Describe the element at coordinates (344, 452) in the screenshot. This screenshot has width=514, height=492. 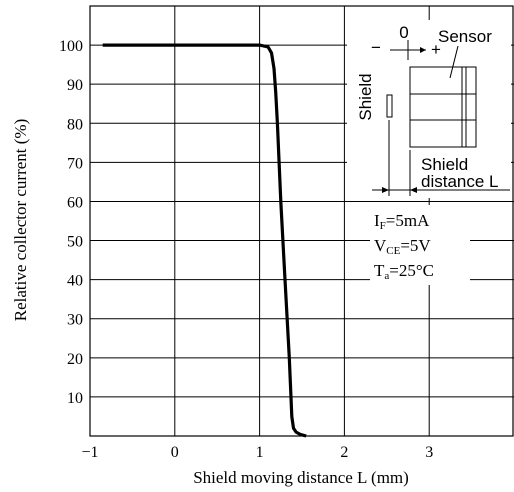
I see `x-tick-label: 2` at that location.